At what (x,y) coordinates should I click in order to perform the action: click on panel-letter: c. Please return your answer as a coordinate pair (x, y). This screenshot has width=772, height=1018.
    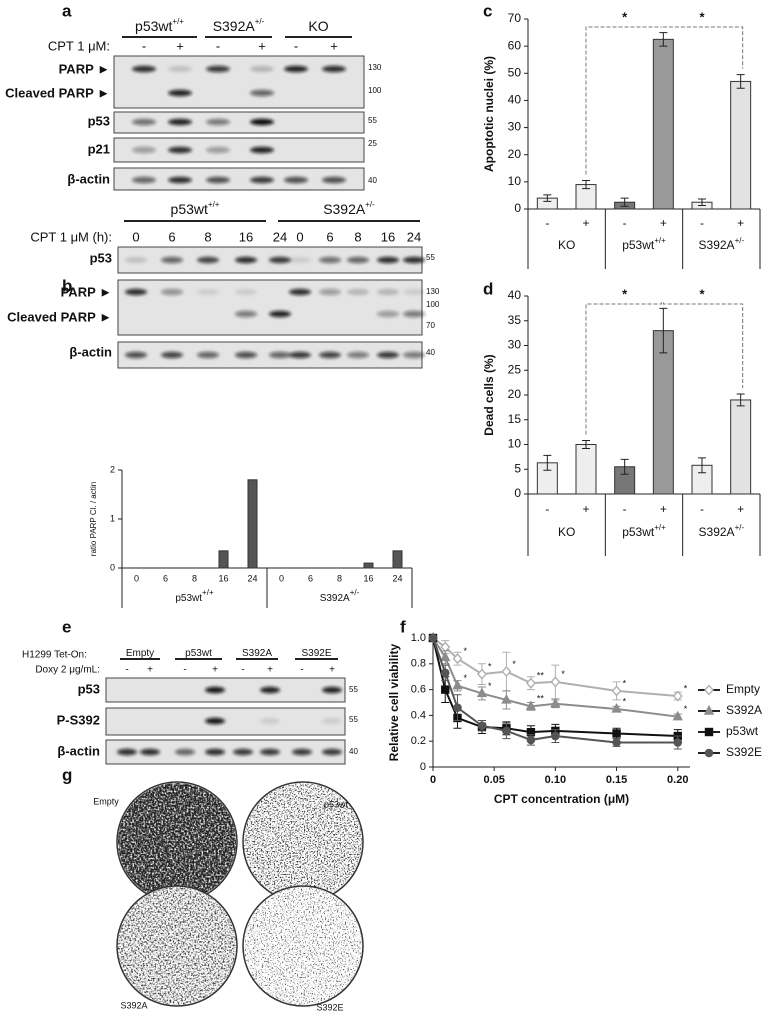
    Looking at the image, I should click on (487, 10).